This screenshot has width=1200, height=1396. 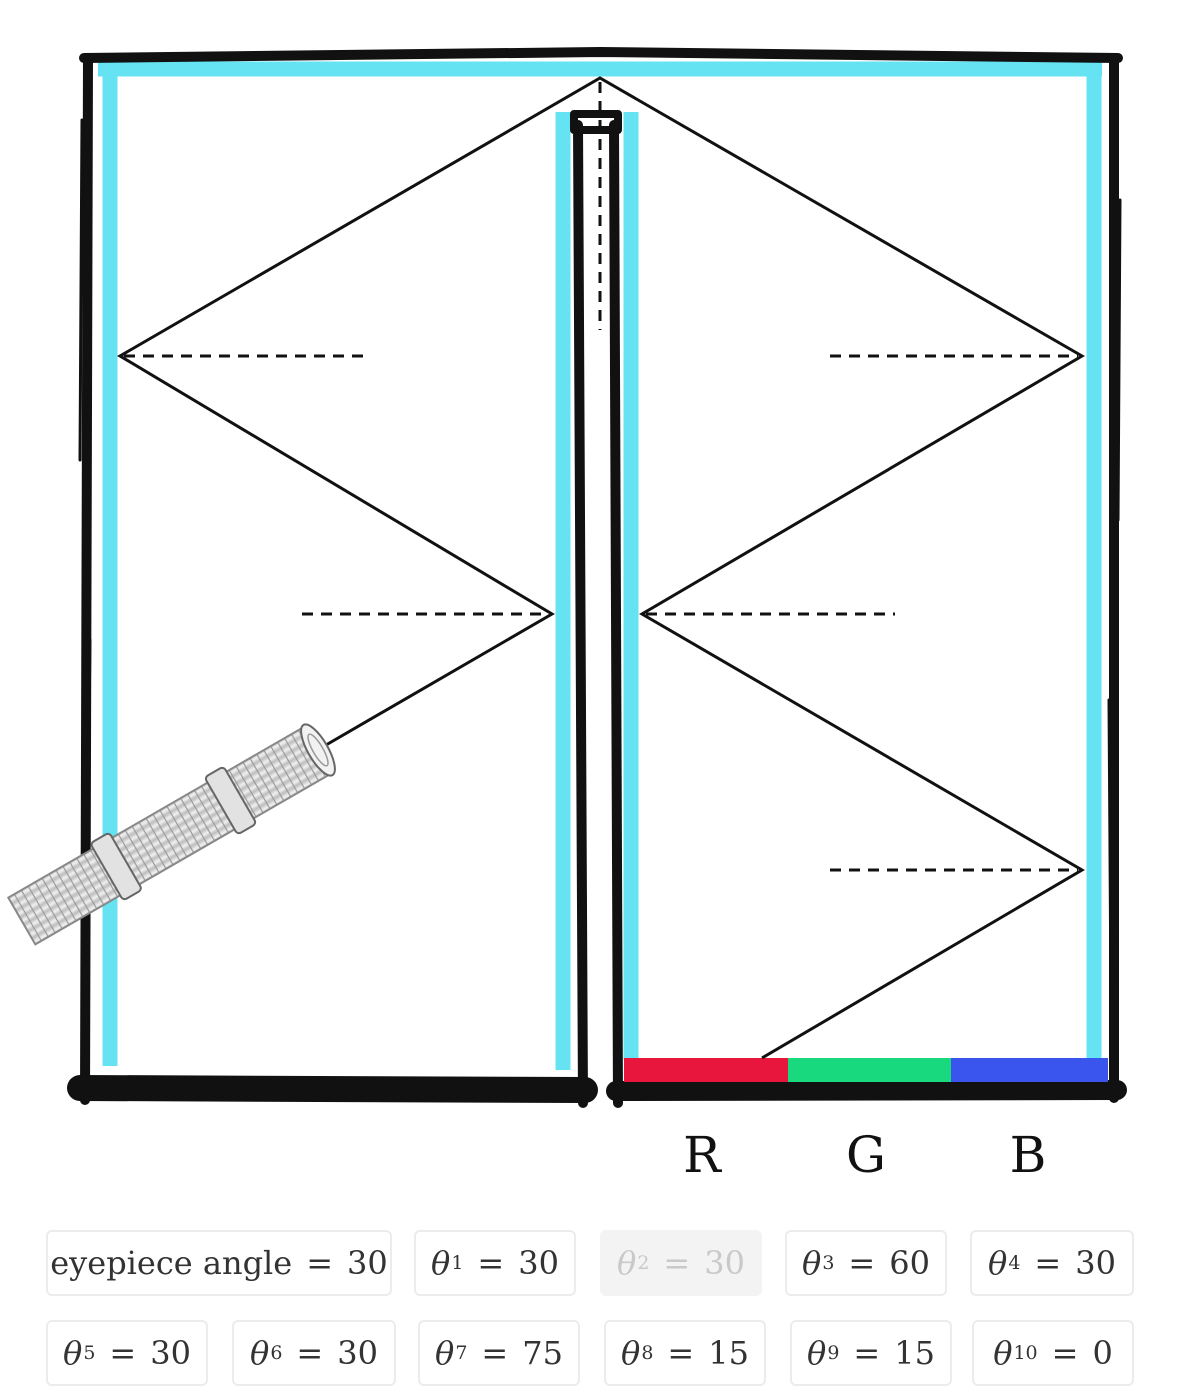 I want to click on theta-4-subscript: 4, so click(x=1014, y=1263).